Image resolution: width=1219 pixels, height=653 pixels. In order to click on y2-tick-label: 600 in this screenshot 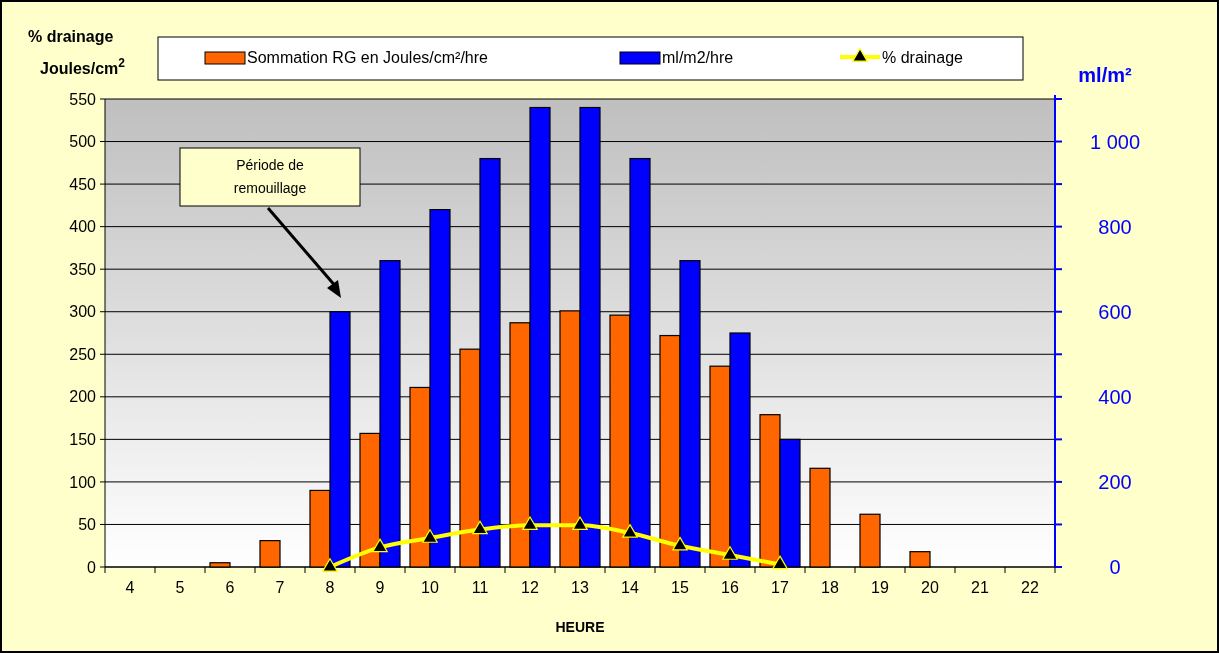, I will do `click(1115, 311)`.